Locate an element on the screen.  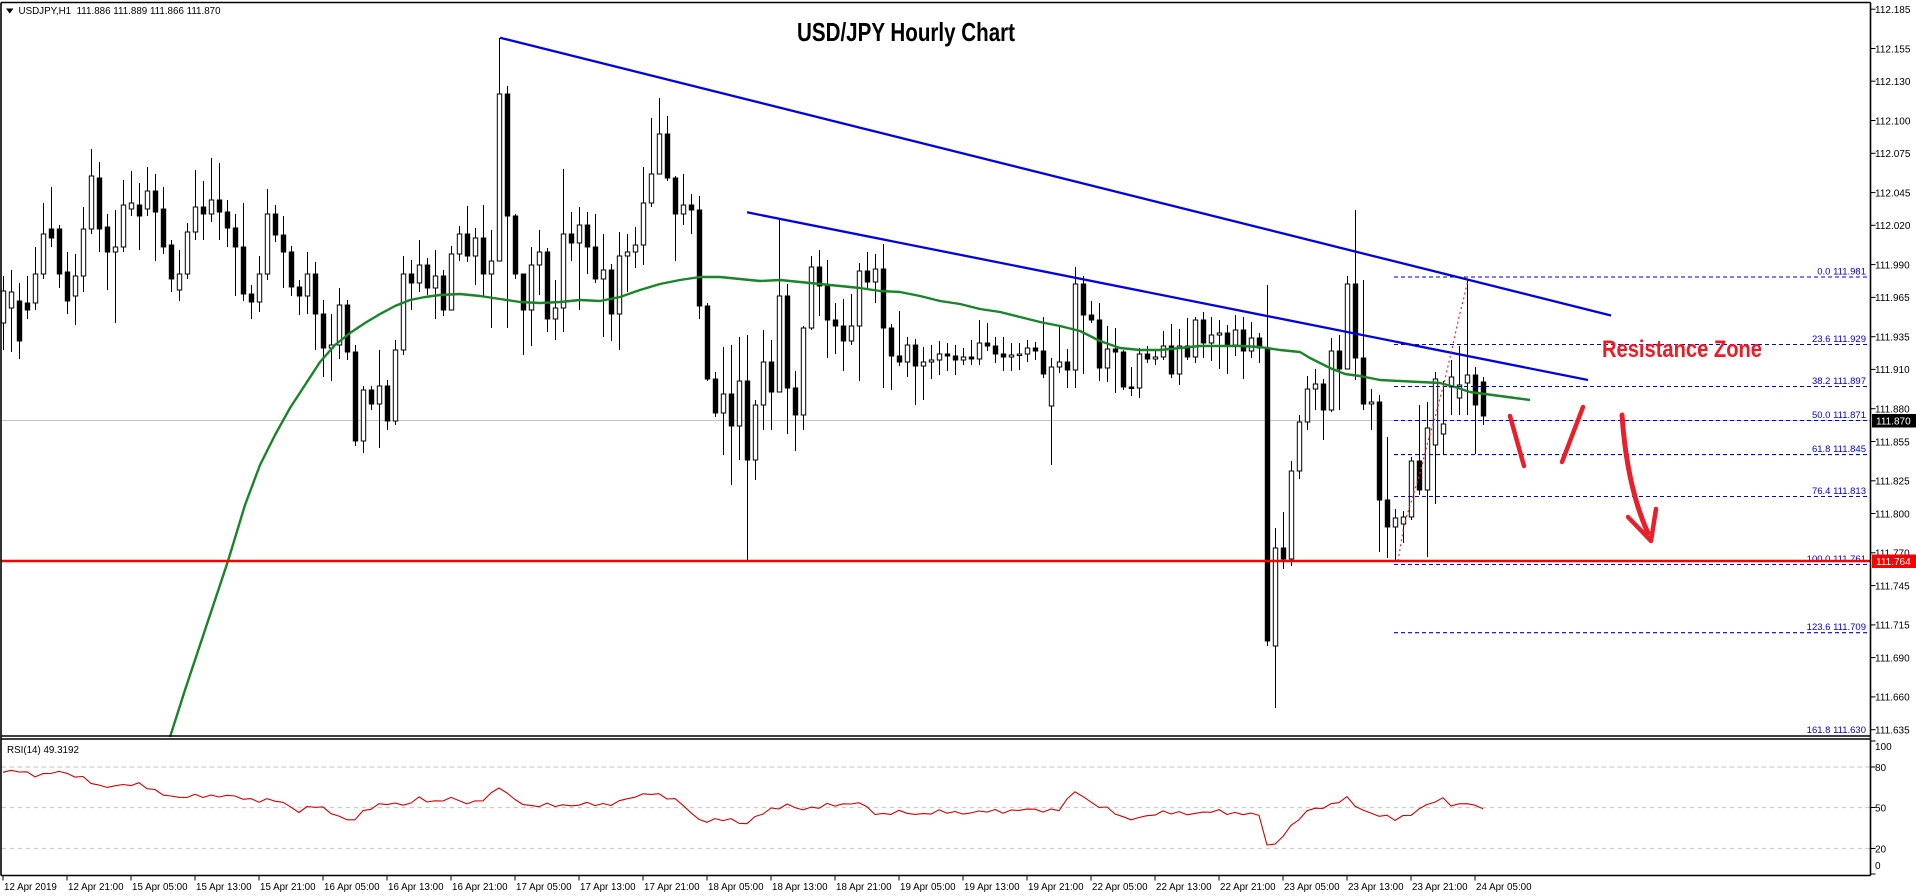
svg-text: 15 Apr 21:00 is located at coordinates (288, 887).